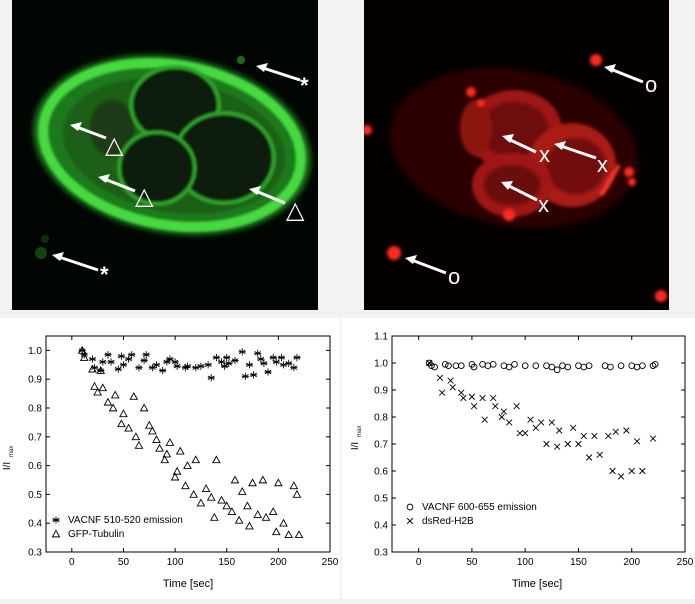 The image size is (695, 604). What do you see at coordinates (531, 176) in the screenshot?
I see `red-annotations: o o x x x` at bounding box center [531, 176].